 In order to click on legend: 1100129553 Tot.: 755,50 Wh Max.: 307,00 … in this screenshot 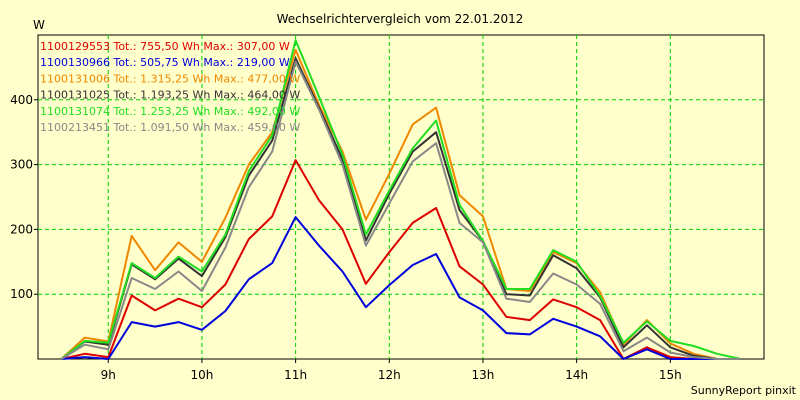, I will do `click(170, 87)`.